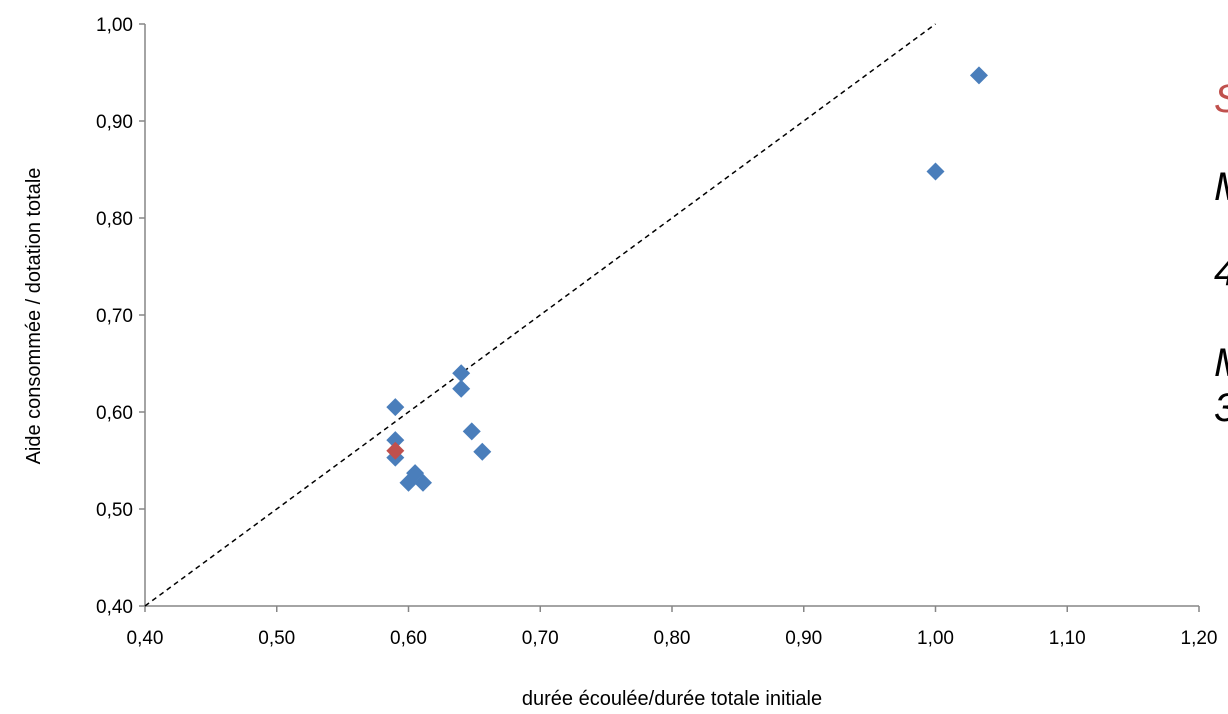  Describe the element at coordinates (408, 638) in the screenshot. I see `x-tick-label: 0,60` at that location.